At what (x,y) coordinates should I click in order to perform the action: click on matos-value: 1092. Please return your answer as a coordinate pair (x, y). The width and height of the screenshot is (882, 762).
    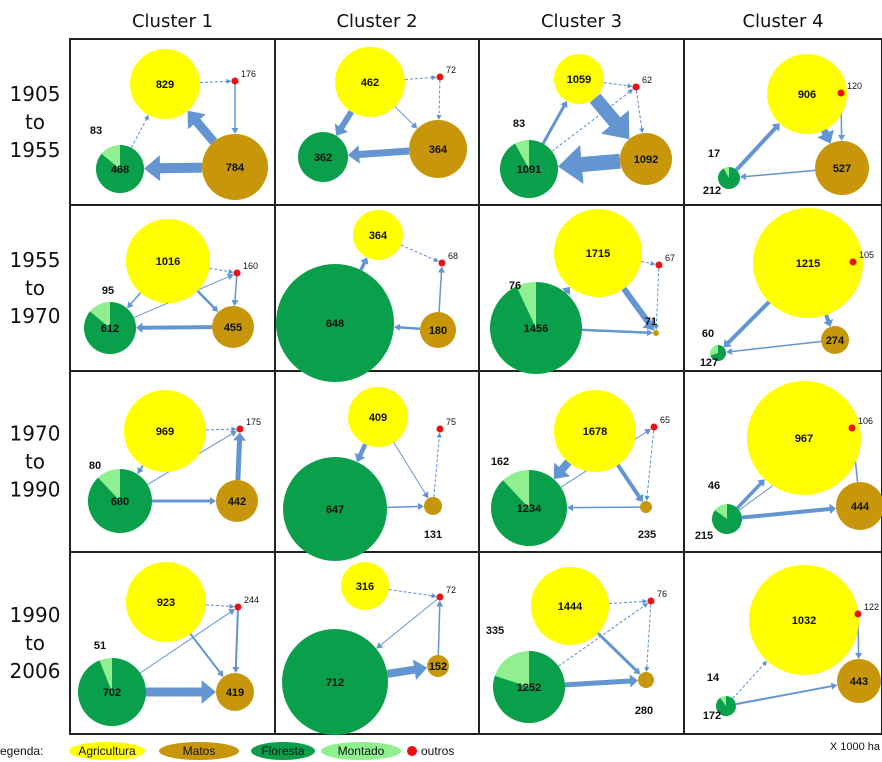
    Looking at the image, I should click on (646, 160).